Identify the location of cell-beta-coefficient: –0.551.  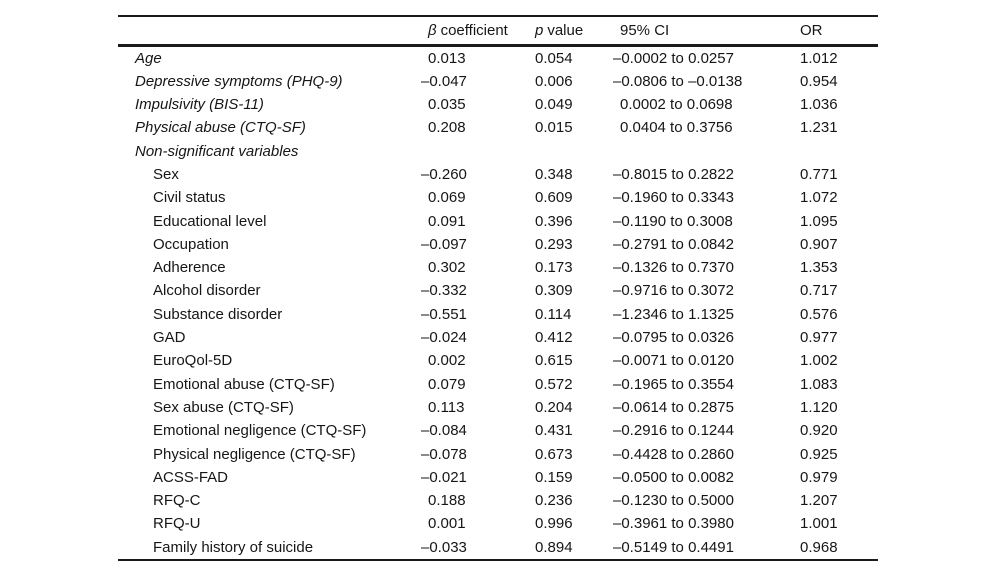
(444, 314).